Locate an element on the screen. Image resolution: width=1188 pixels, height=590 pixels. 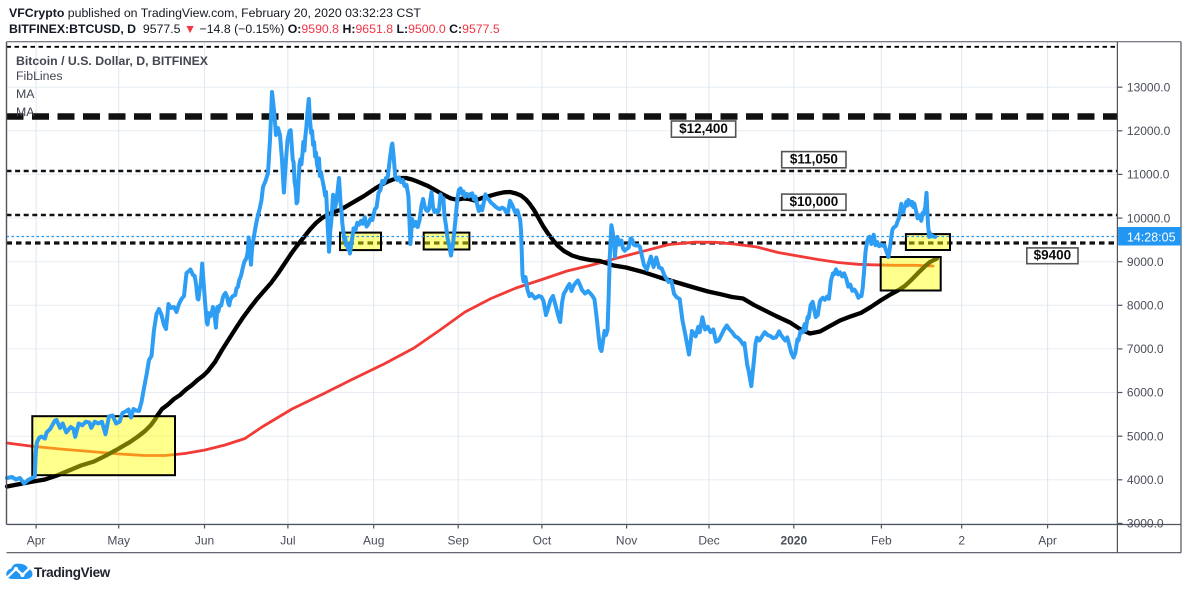
svg-text: Feb is located at coordinates (881, 541).